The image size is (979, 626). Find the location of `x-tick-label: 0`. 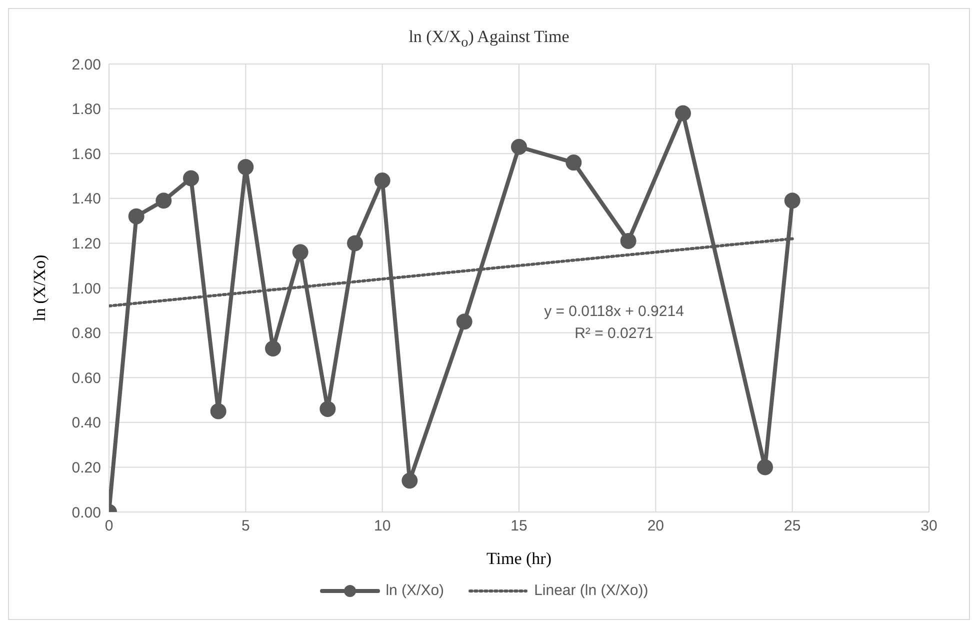

x-tick-label: 0 is located at coordinates (109, 526).